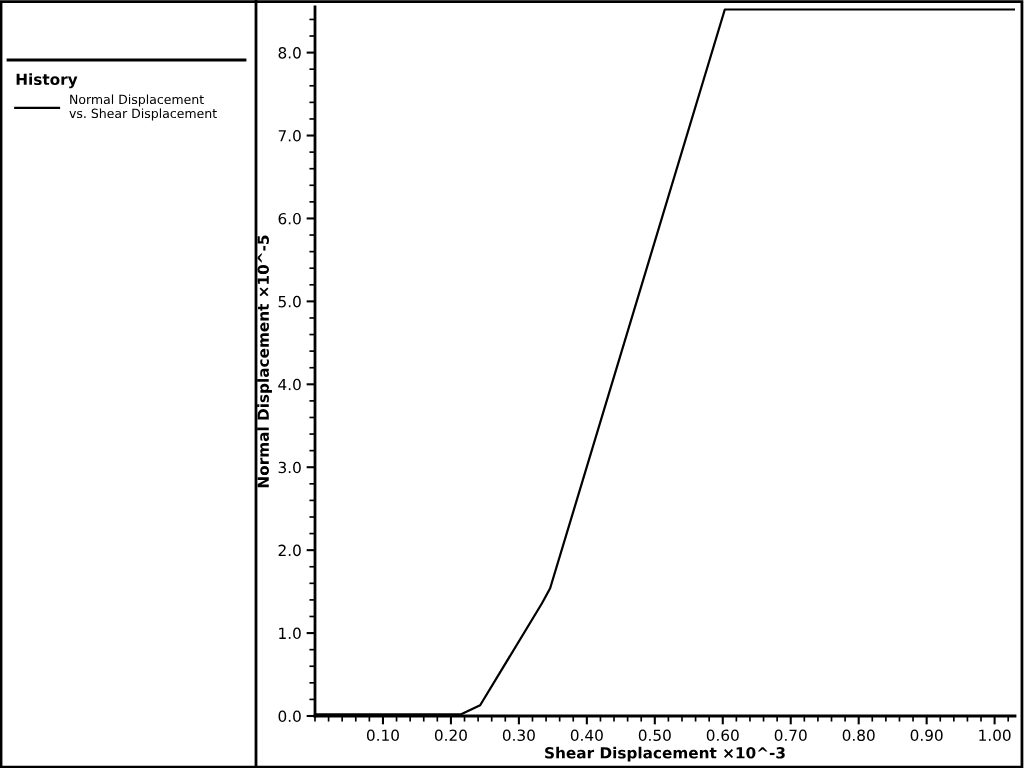 The height and width of the screenshot is (768, 1024). I want to click on y-axis-title: Normal Displacement ×10^-5, so click(264, 361).